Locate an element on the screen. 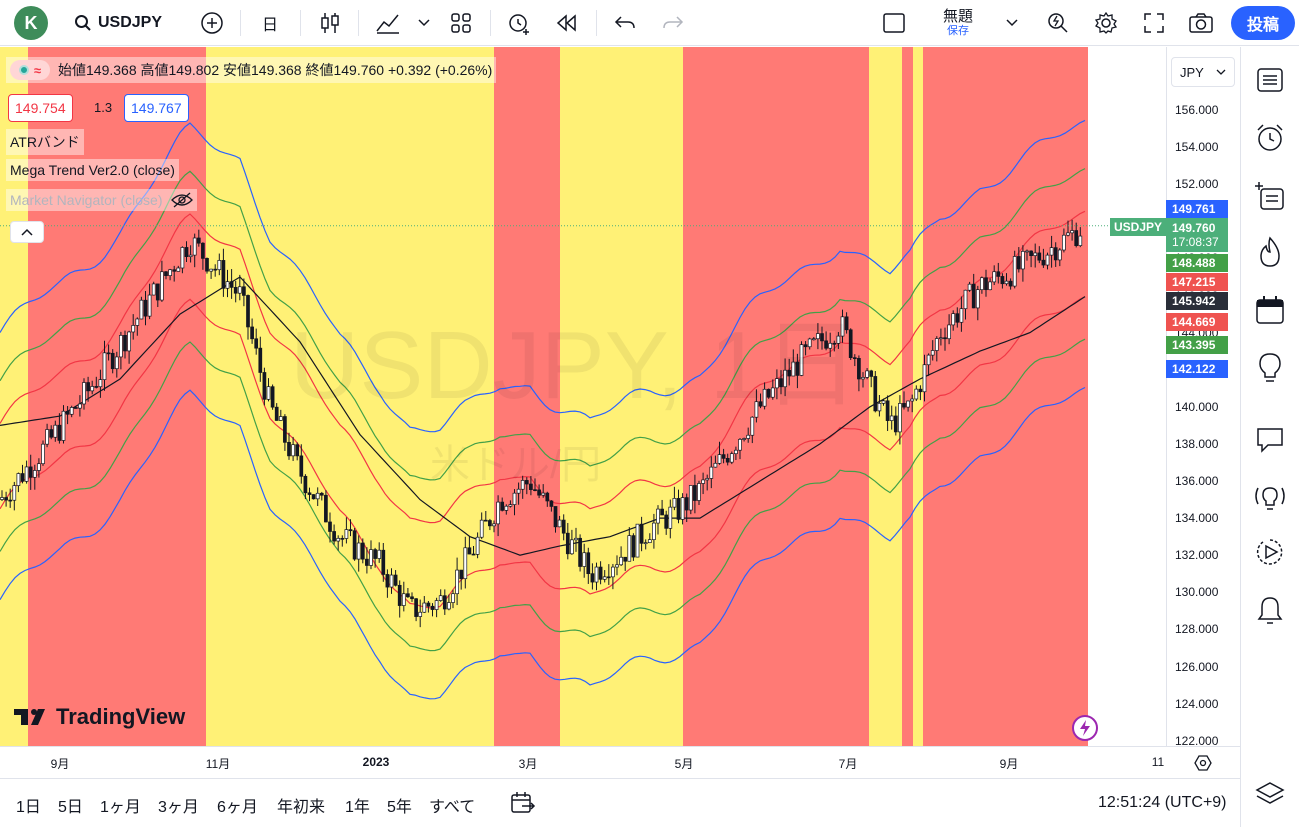  axis-settings-button is located at coordinates (1203, 763).